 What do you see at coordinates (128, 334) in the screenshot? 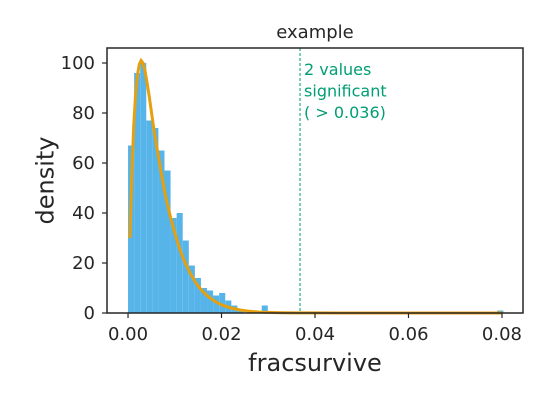
I see `x-tick-label-0: 0.00` at bounding box center [128, 334].